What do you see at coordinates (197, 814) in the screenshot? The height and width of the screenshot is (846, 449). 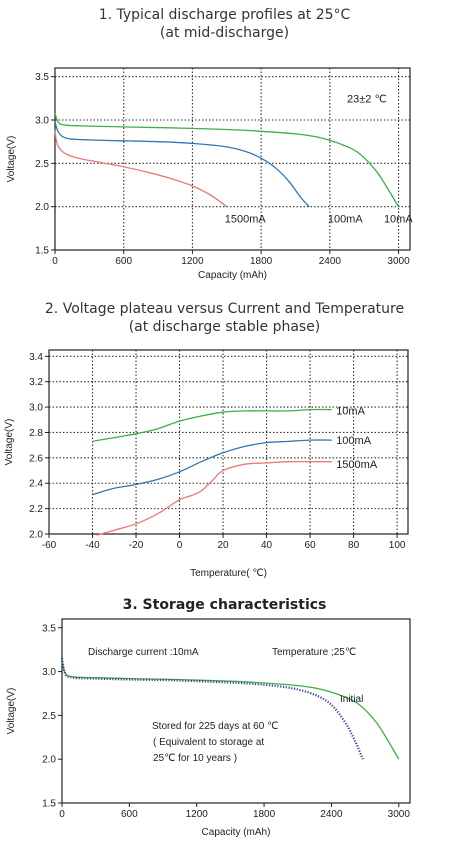 I see `chart3-x-tick-label-2: 1200` at bounding box center [197, 814].